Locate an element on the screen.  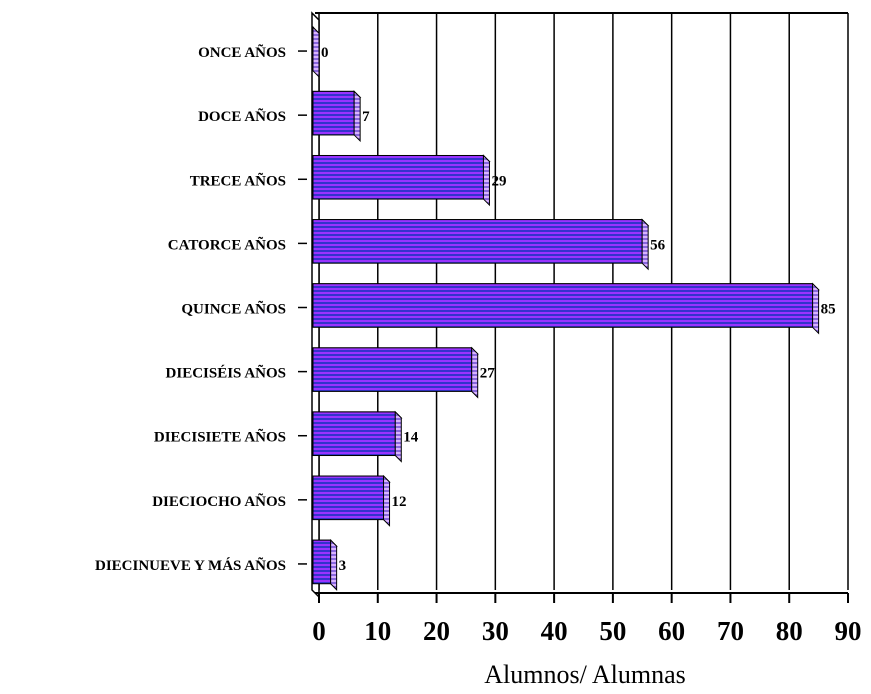
category-label: QUINCE AÑOS is located at coordinates (233, 309).